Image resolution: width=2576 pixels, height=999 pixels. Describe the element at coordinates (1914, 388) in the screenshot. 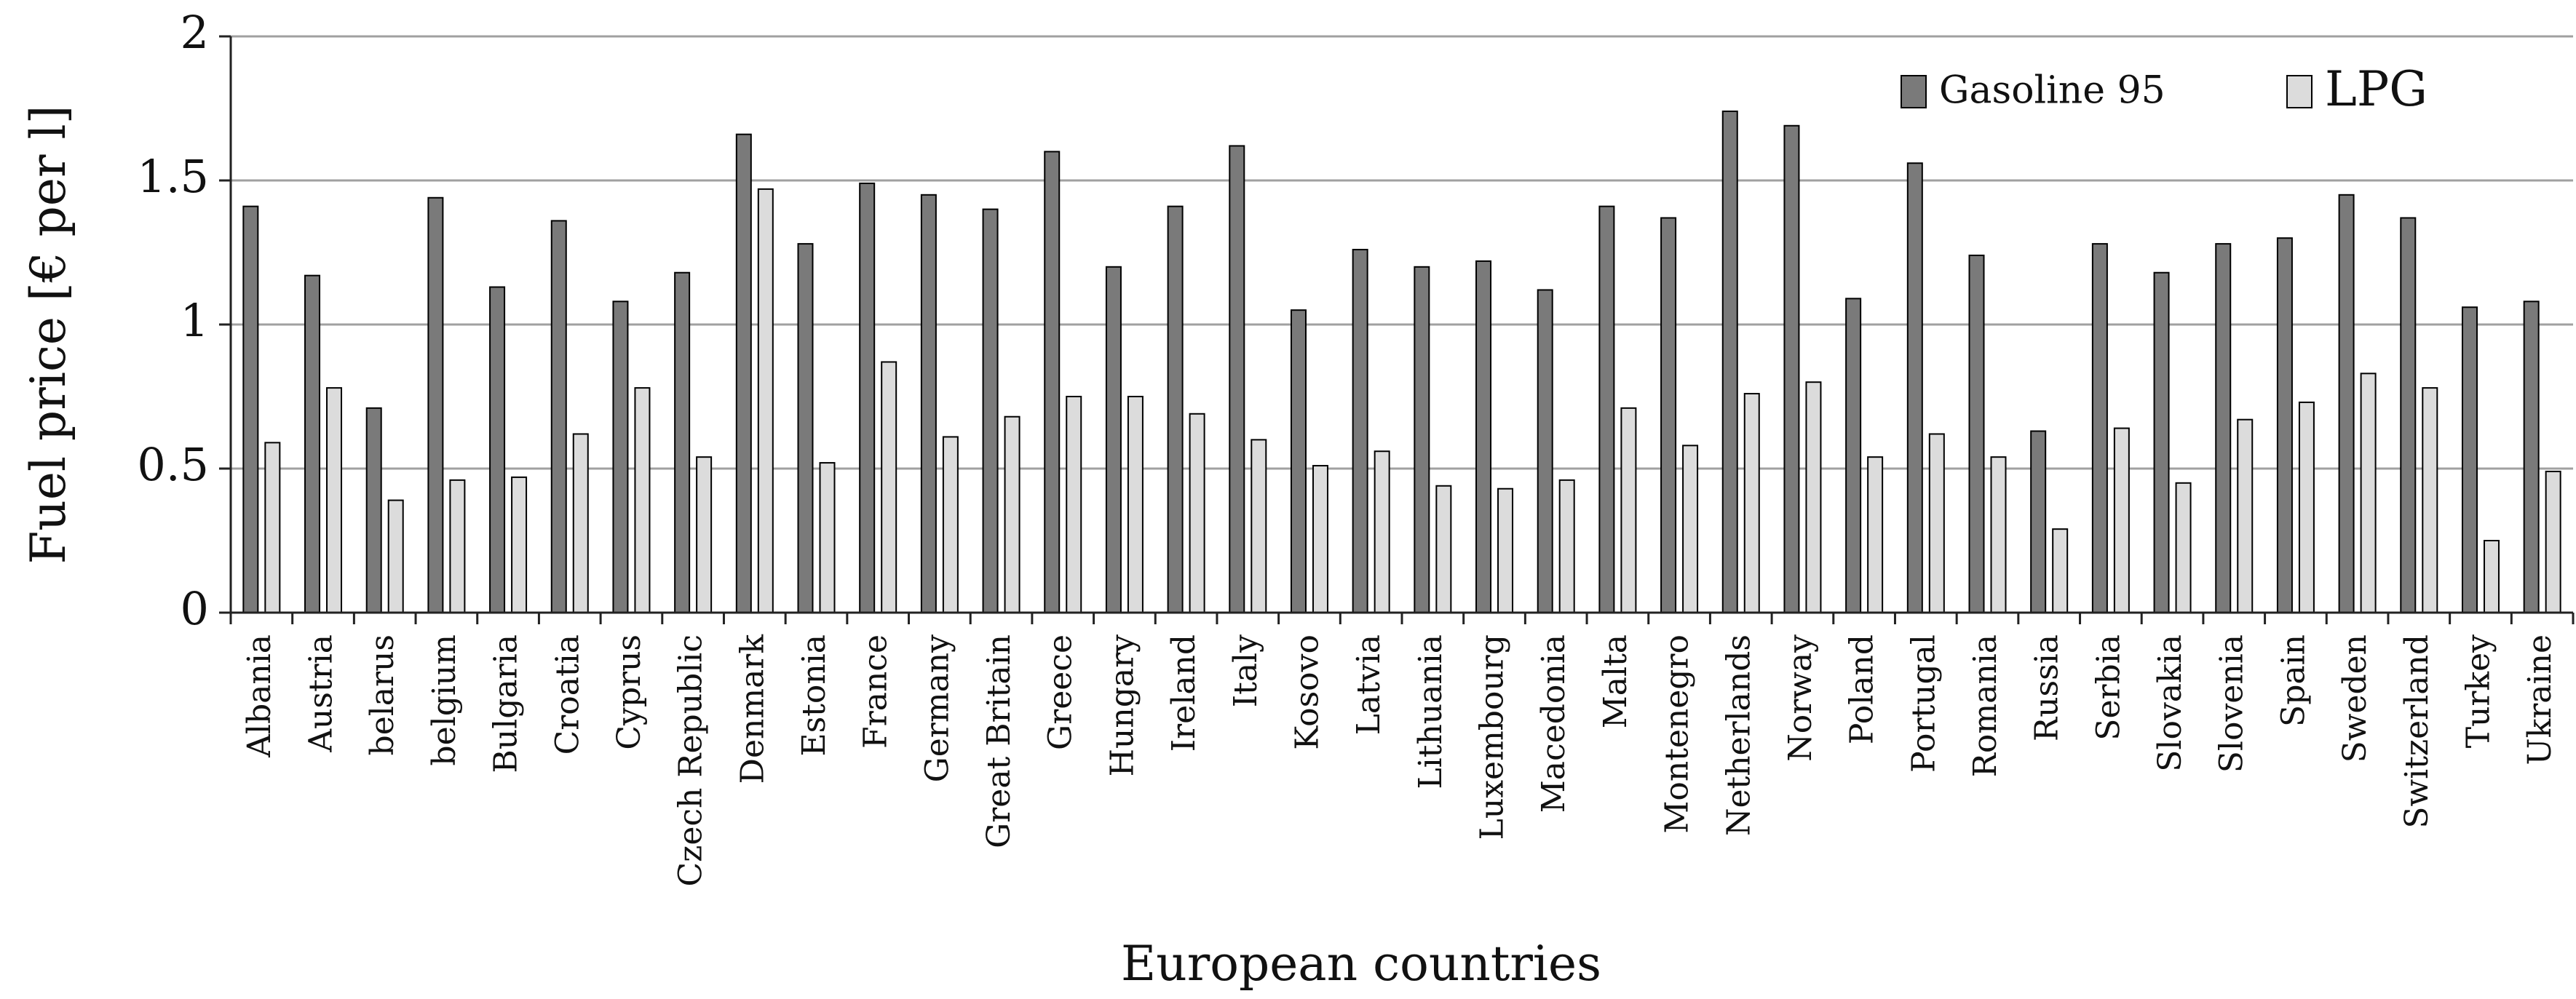

I see `bar-gasoline-95-portugal` at that location.